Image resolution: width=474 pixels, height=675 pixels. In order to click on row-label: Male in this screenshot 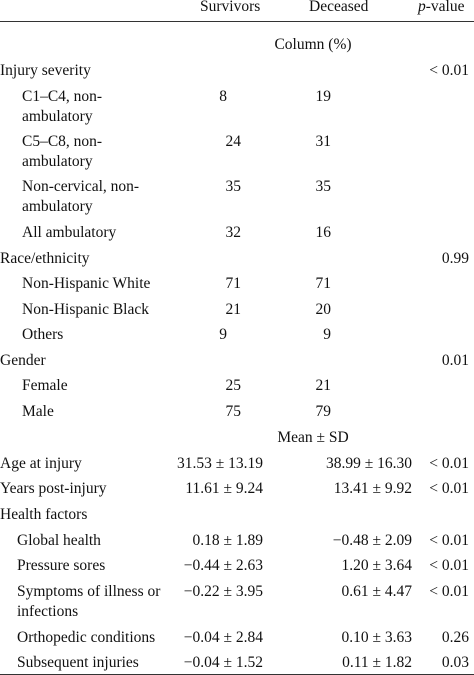, I will do `click(38, 411)`.